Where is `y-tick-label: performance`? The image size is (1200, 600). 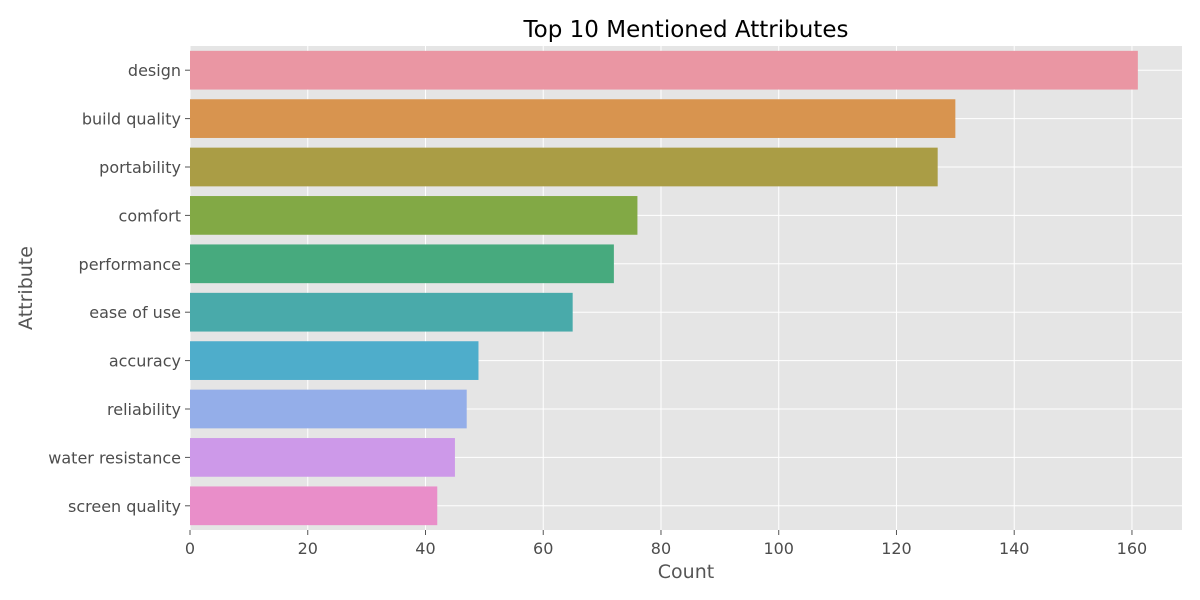
y-tick-label: performance is located at coordinates (130, 264).